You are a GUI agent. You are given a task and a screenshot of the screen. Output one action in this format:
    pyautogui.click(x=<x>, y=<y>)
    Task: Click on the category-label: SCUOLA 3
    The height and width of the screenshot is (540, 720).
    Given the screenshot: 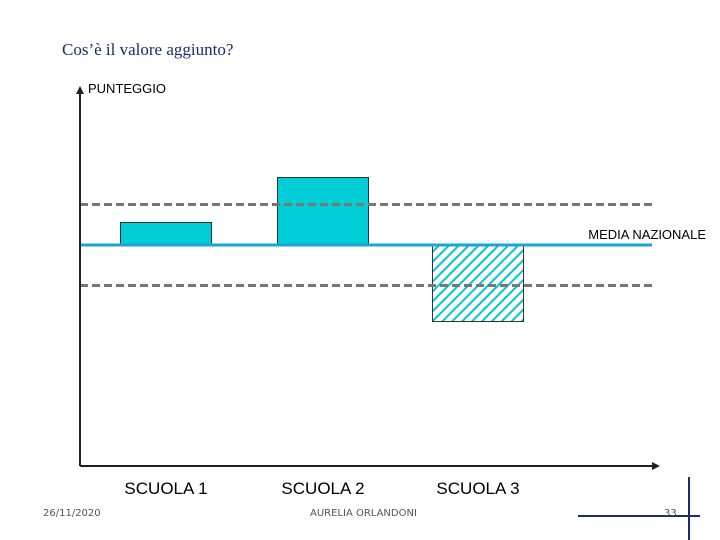 What is the action you would take?
    pyautogui.click(x=477, y=488)
    